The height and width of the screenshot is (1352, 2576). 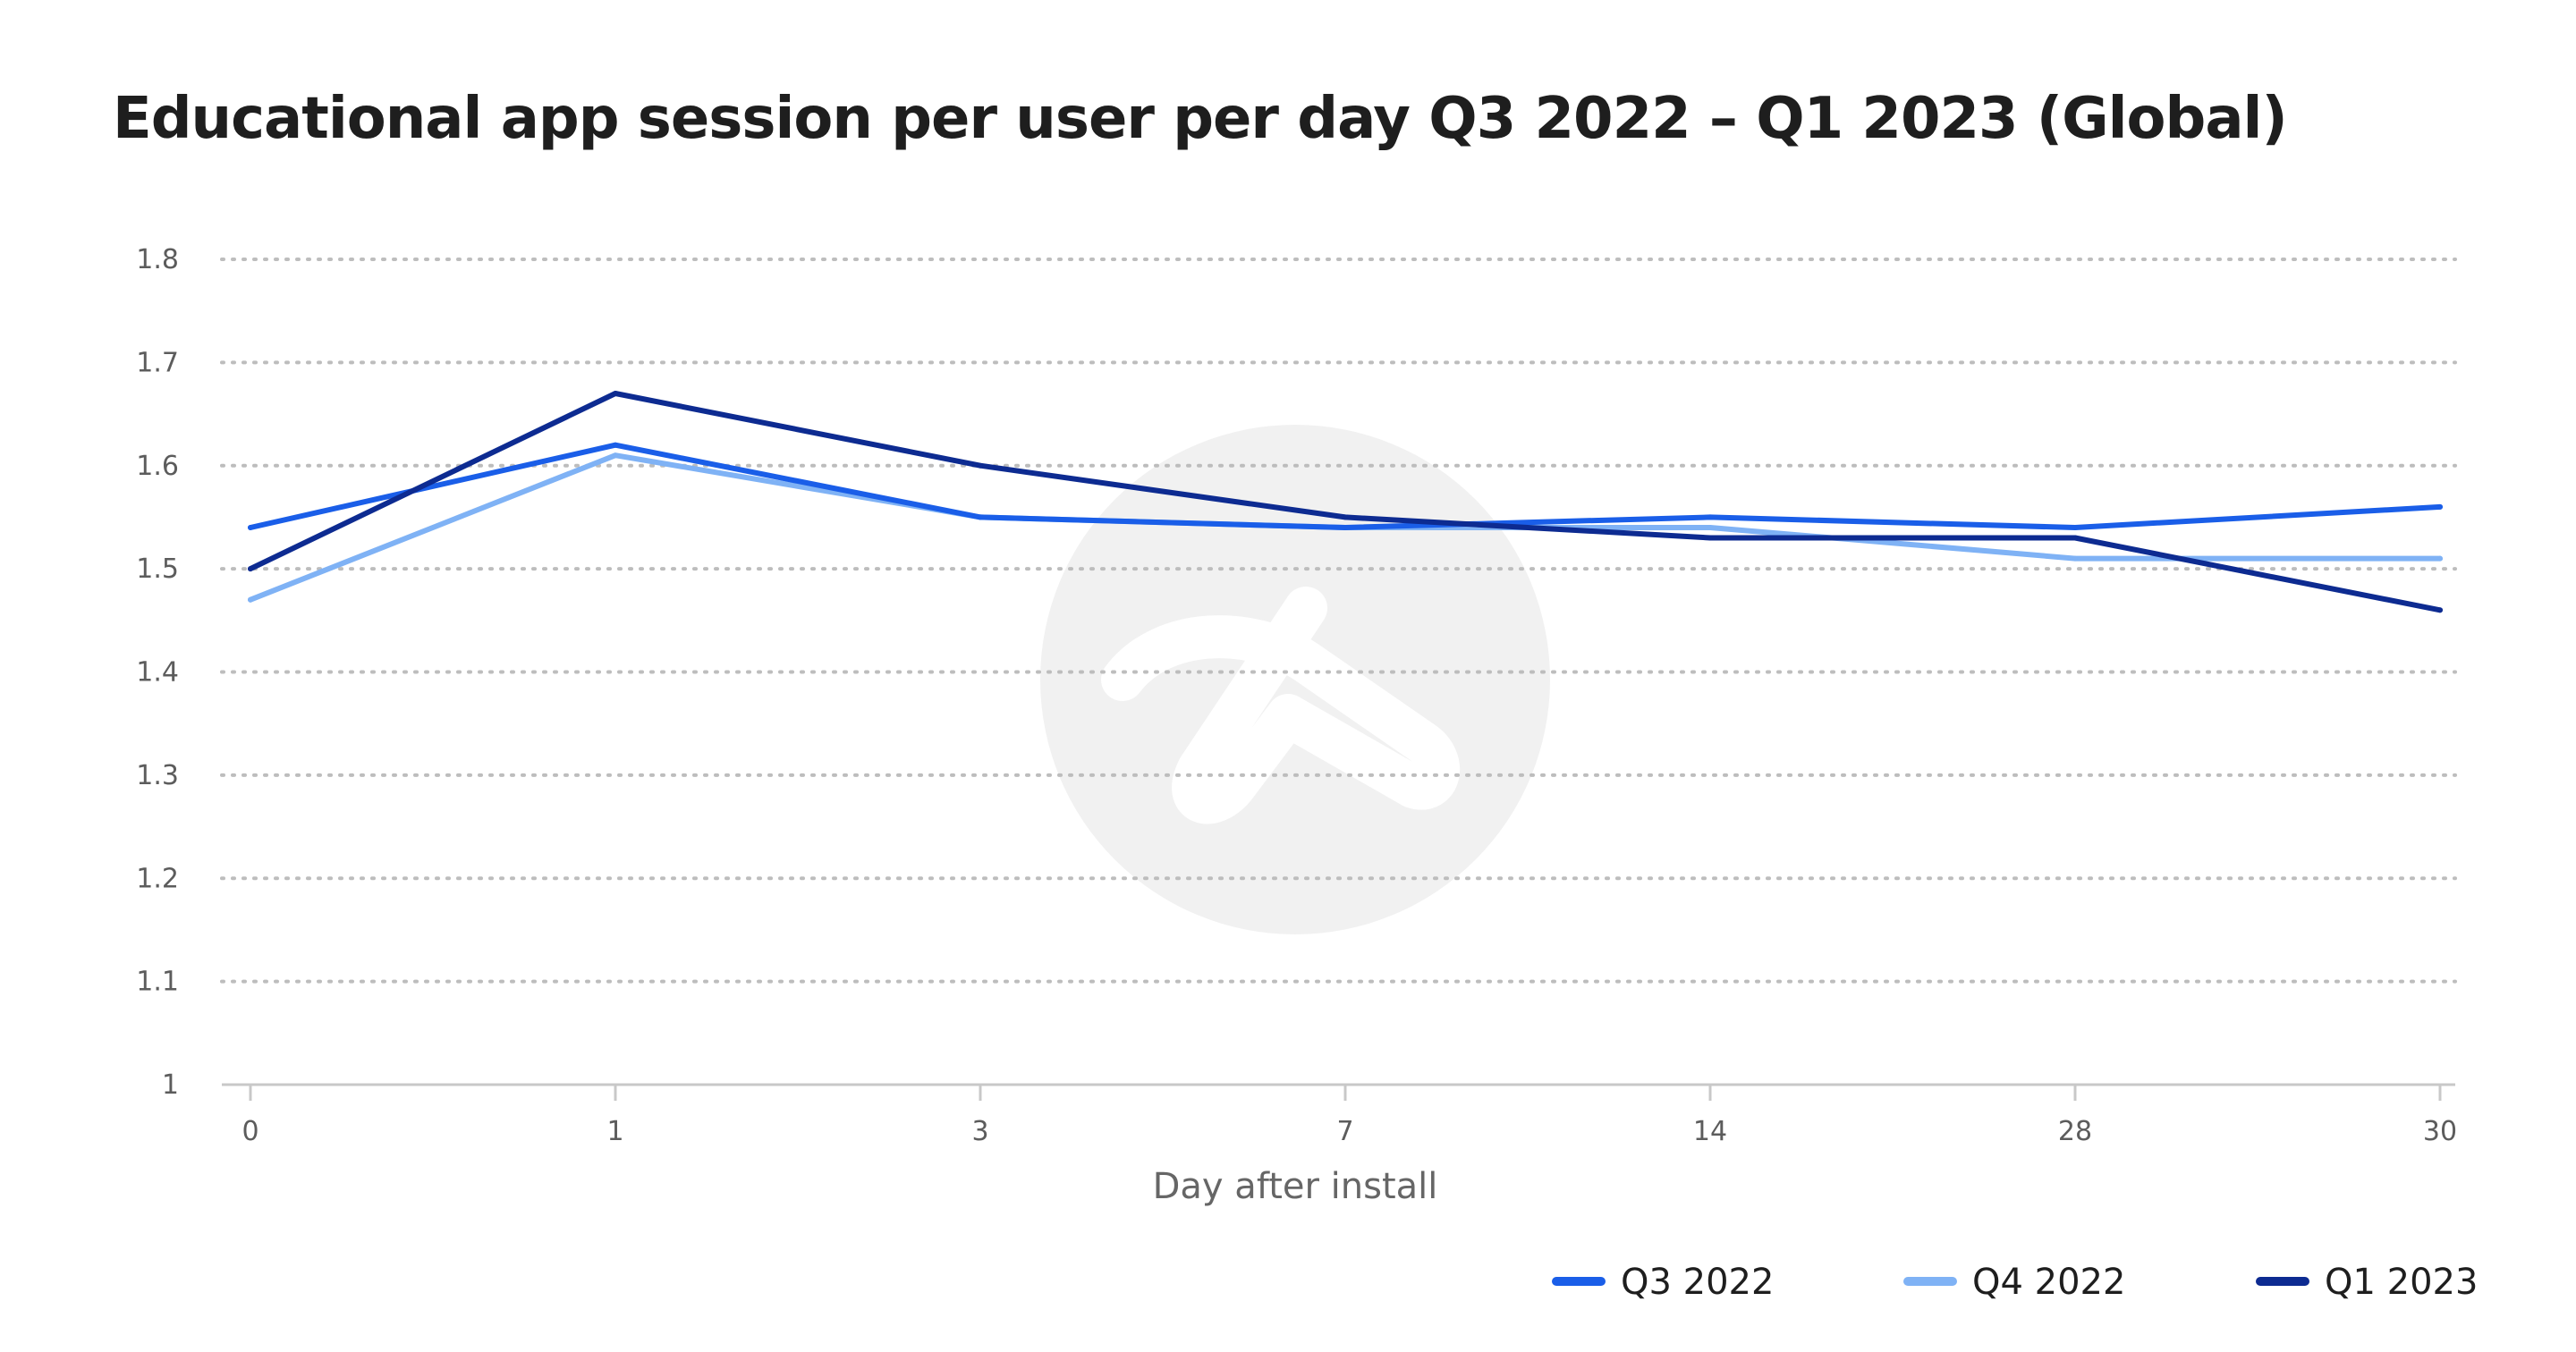 I want to click on x-tick-label: 0, so click(x=250, y=1131).